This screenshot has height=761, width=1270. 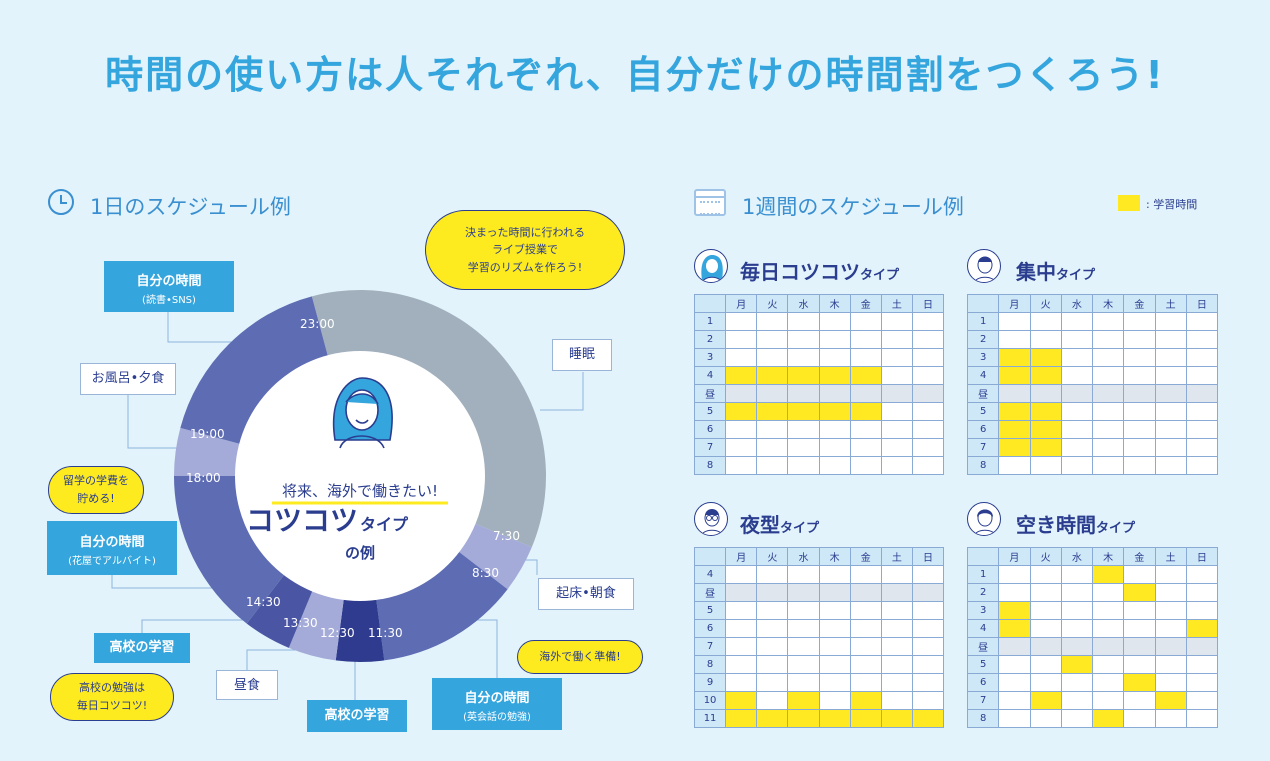 I want to click on box-sleep: 睡眠, so click(x=582, y=355).